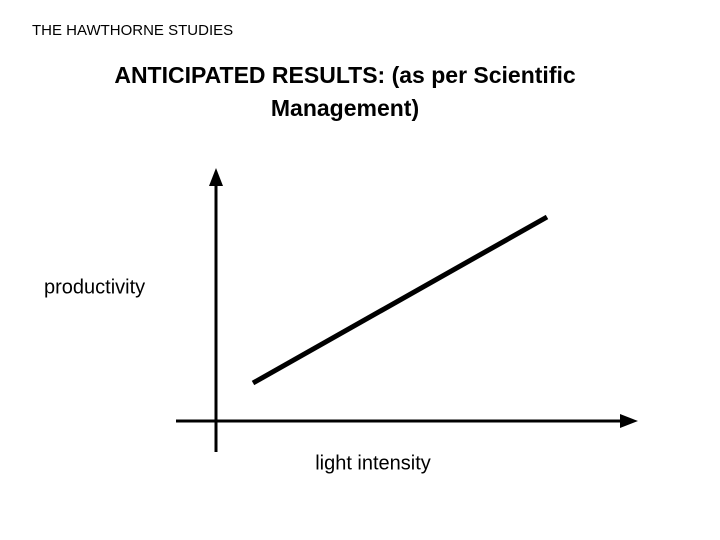 The width and height of the screenshot is (720, 540). Describe the element at coordinates (400, 300) in the screenshot. I see `trend-line` at that location.